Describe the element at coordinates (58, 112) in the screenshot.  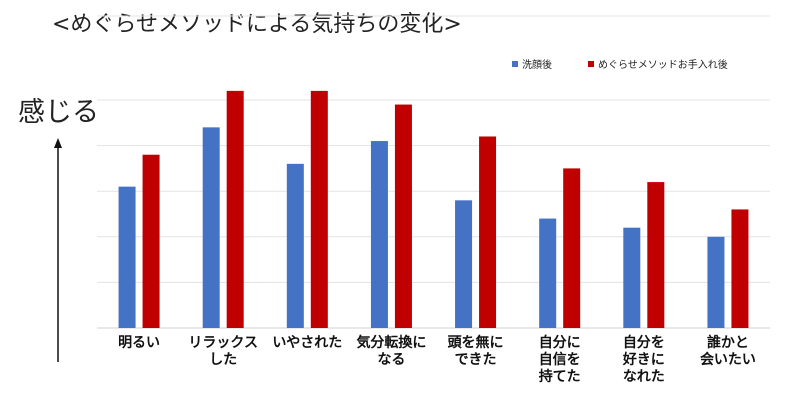
I see `y-axis-label: 感じる` at that location.